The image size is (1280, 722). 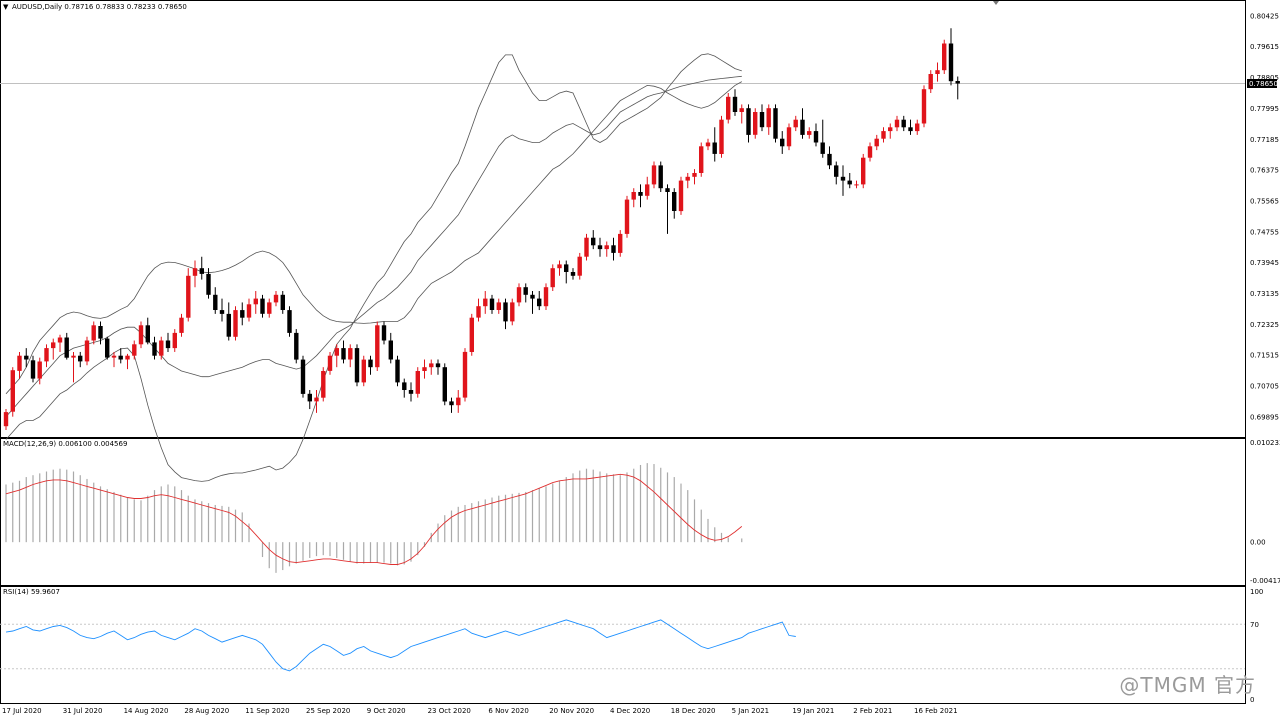 What do you see at coordinates (1265, 512) in the screenshot?
I see `macd-axis: 0.010233 0.00 -0.004176` at bounding box center [1265, 512].